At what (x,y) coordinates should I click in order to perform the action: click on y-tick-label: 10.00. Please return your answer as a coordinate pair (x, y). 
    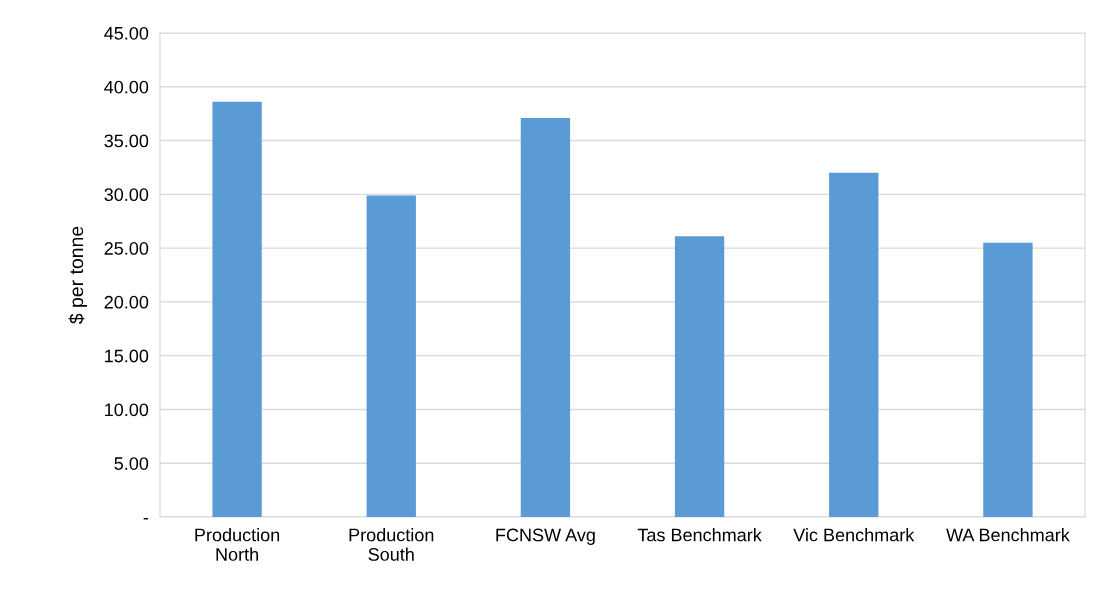
    Looking at the image, I should click on (127, 410).